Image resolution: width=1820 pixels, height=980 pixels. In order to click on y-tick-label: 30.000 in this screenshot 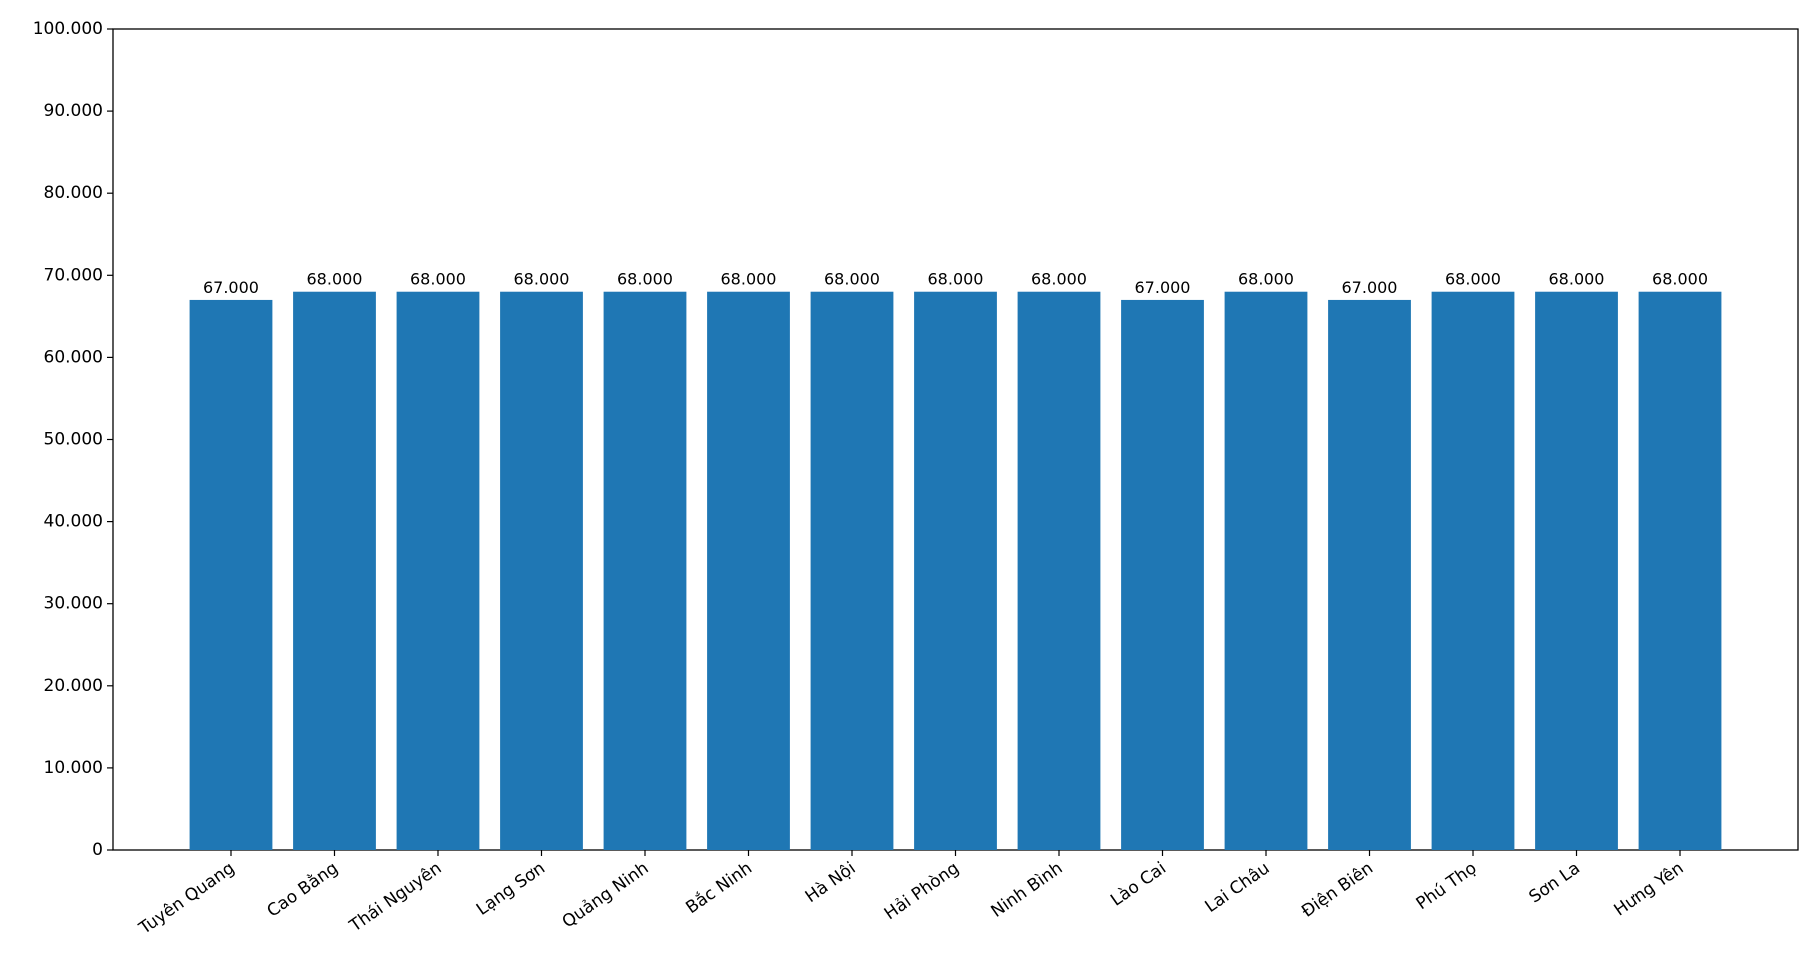, I will do `click(73, 604)`.